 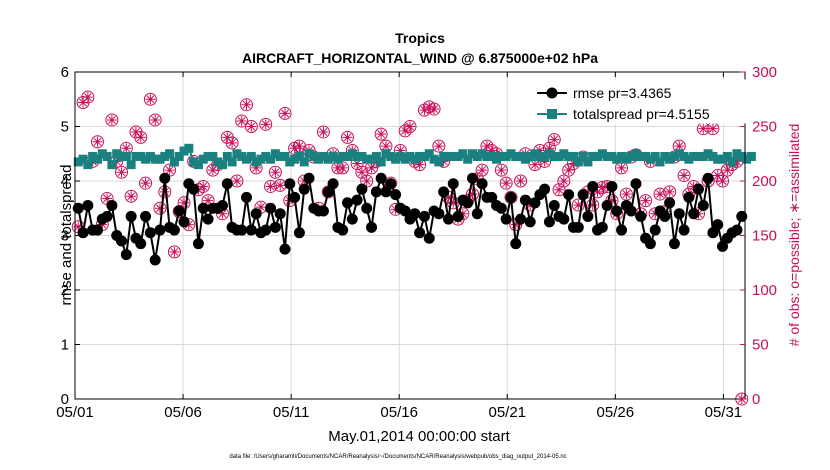 I want to click on x-tick-label: 05/21, so click(x=507, y=412).